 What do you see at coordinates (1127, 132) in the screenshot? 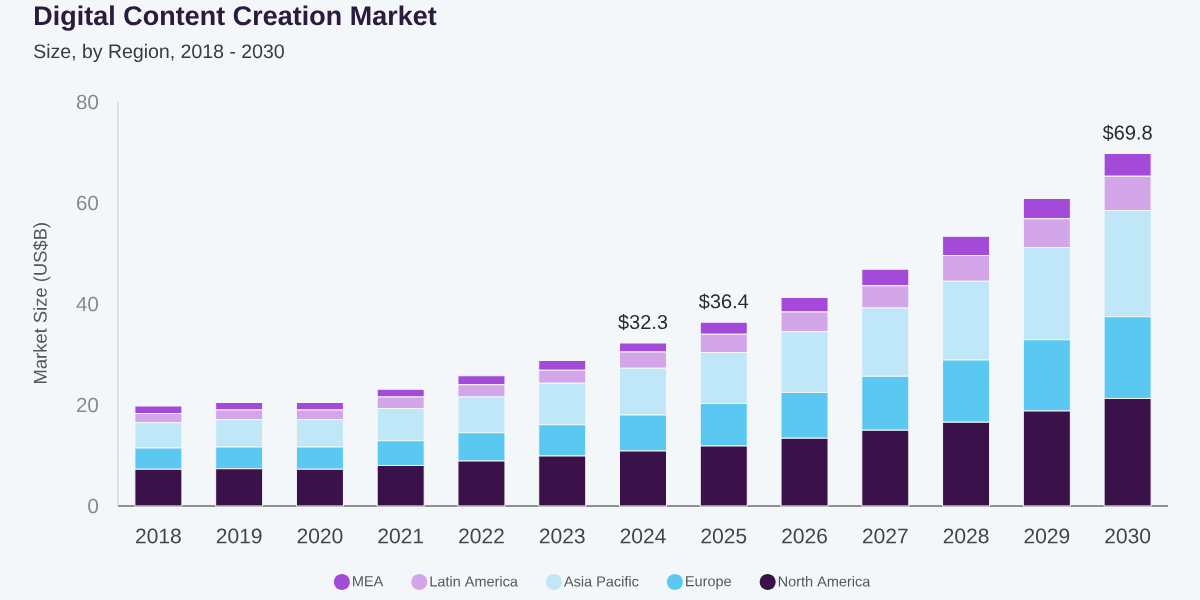
I see `total-label: $69.8` at bounding box center [1127, 132].